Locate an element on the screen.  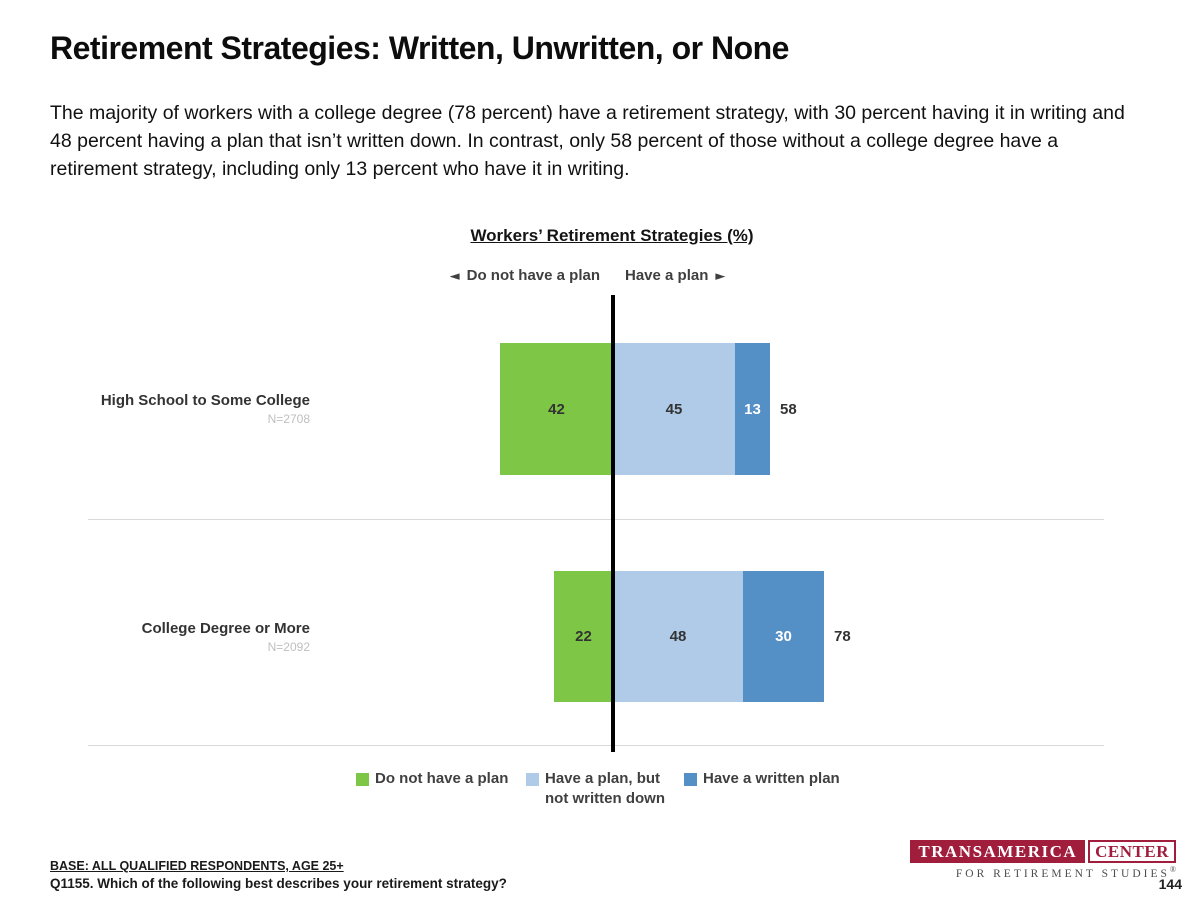
category-name: High School to Some College is located at coordinates (205, 400).